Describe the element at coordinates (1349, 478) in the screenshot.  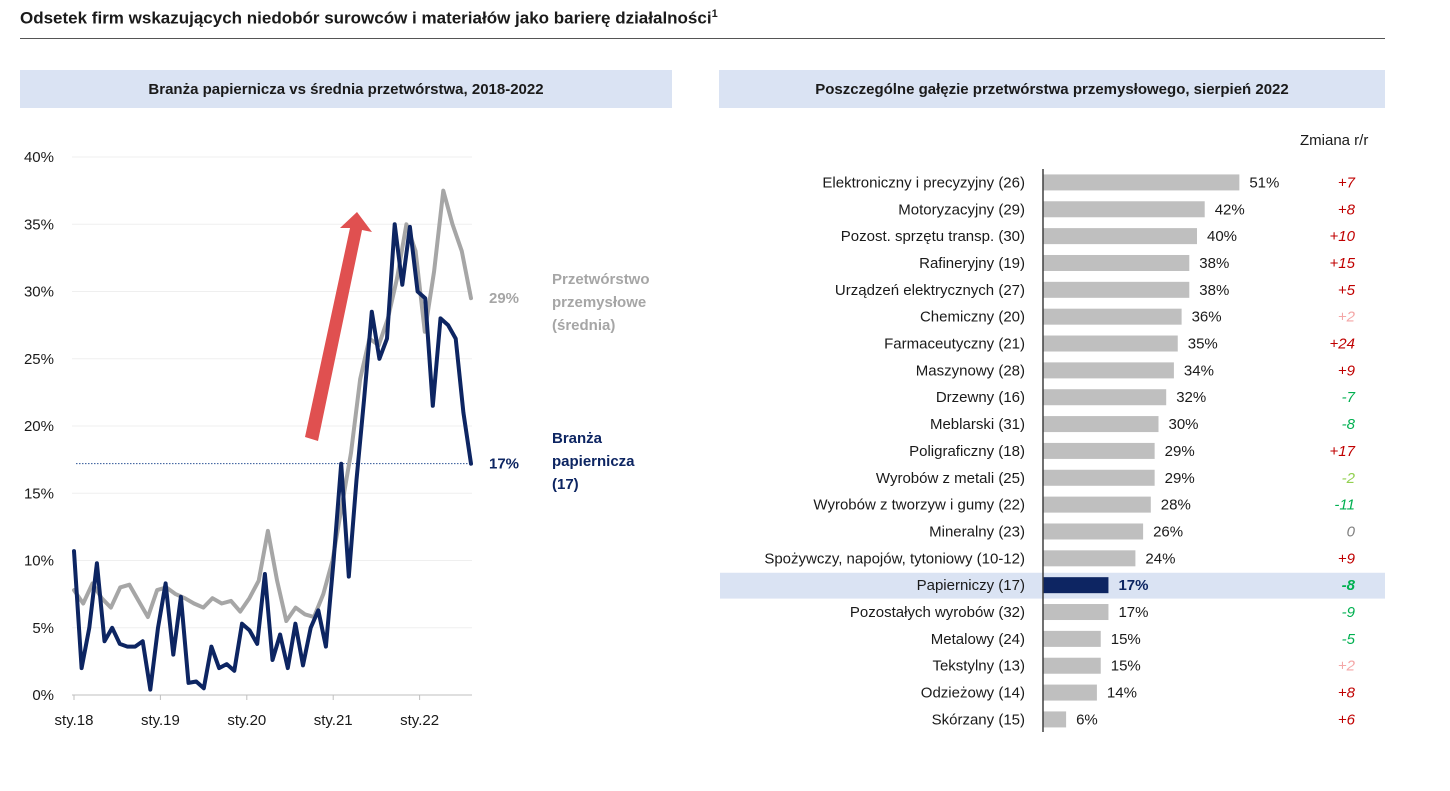
I see `yoy-change-label: -2` at that location.